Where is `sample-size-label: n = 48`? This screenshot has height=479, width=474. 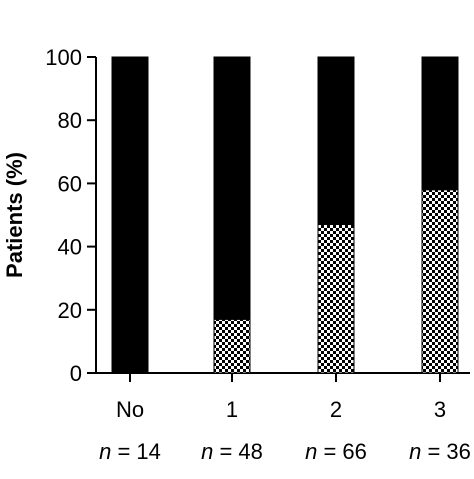
sample-size-label: n = 48 is located at coordinates (232, 451).